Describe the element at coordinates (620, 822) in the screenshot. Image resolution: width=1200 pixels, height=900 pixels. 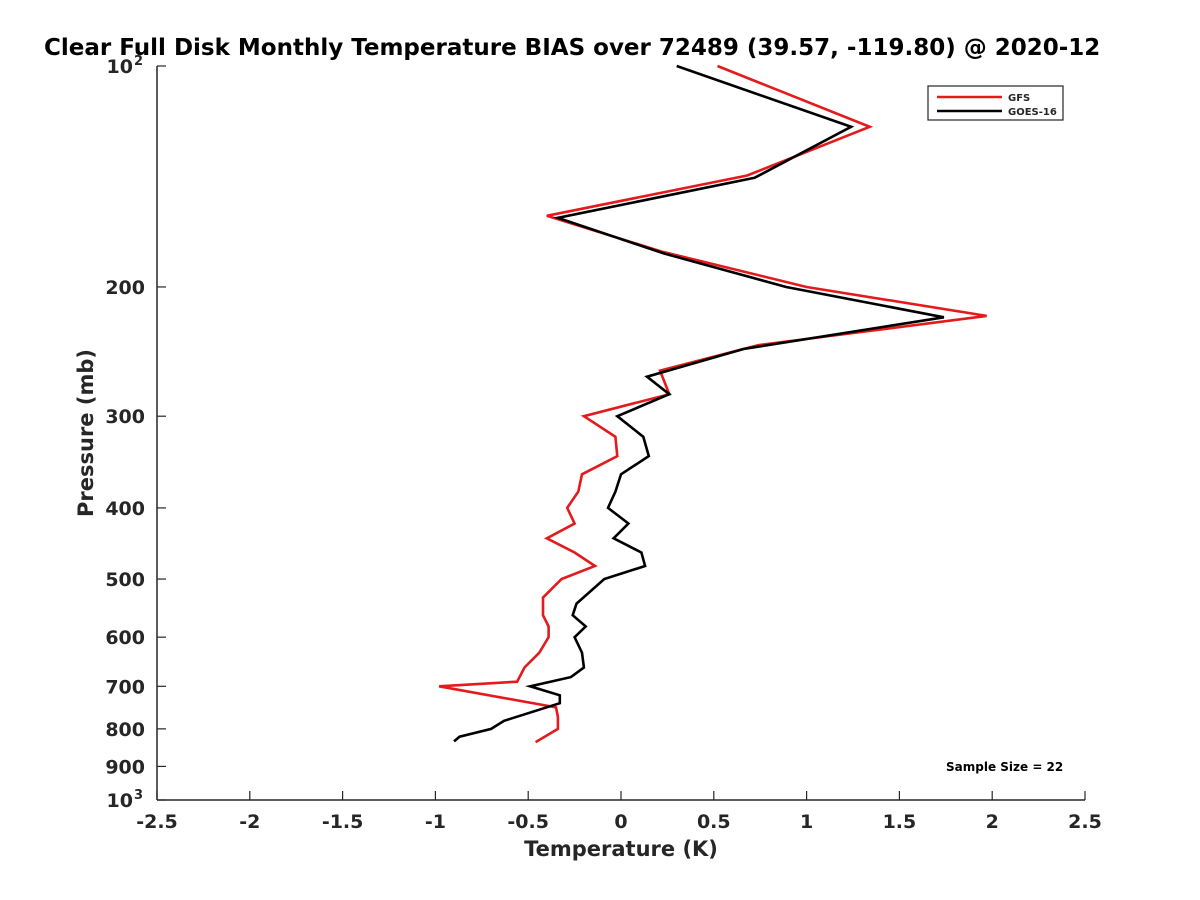
I see `x-tick-label: 0` at that location.